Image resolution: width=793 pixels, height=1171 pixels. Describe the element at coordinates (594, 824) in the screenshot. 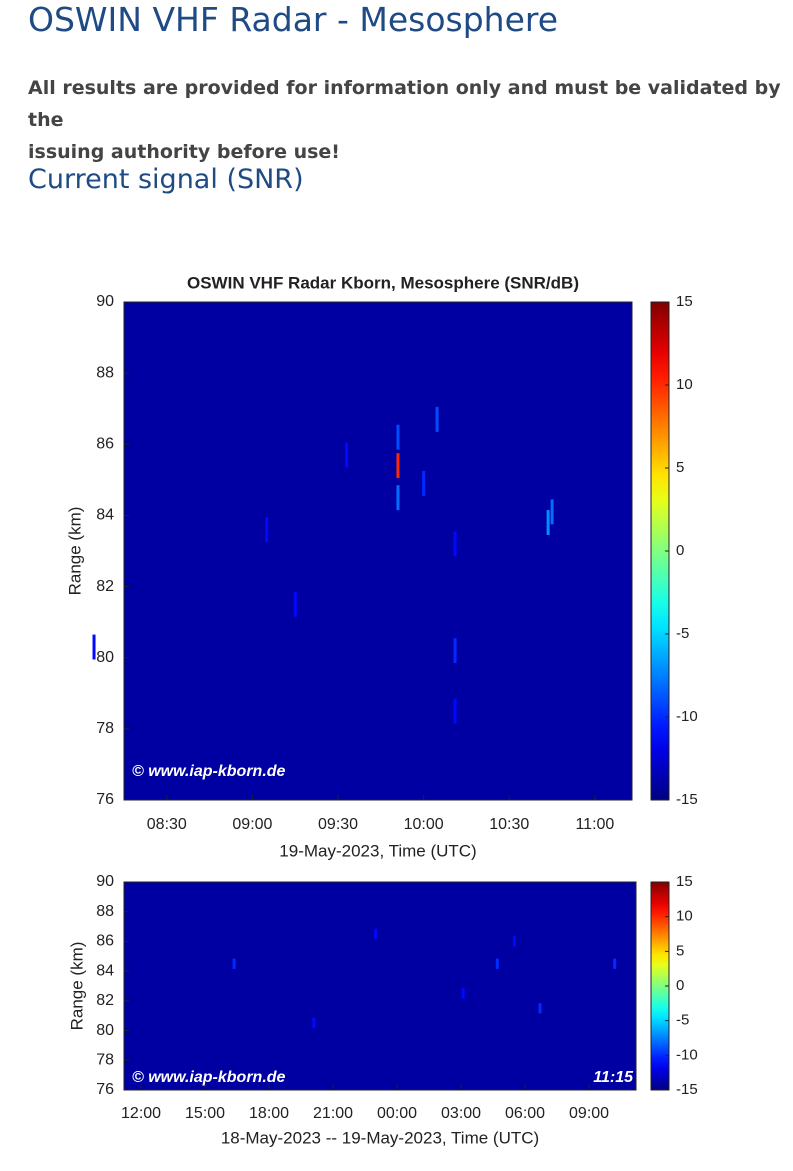

I see `x-tick-label: 11:00` at that location.